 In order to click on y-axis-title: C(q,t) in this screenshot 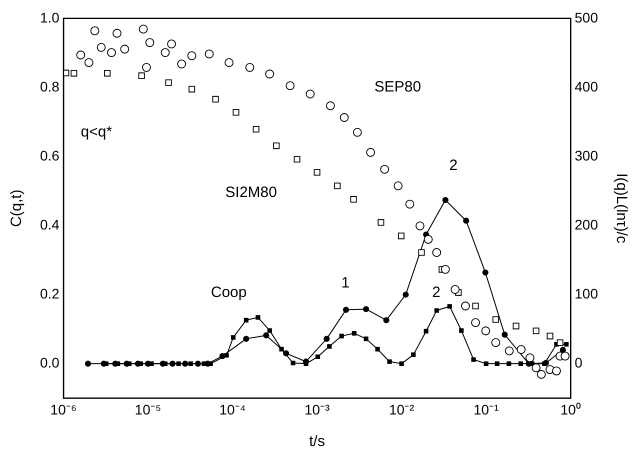, I will do `click(17, 209)`.